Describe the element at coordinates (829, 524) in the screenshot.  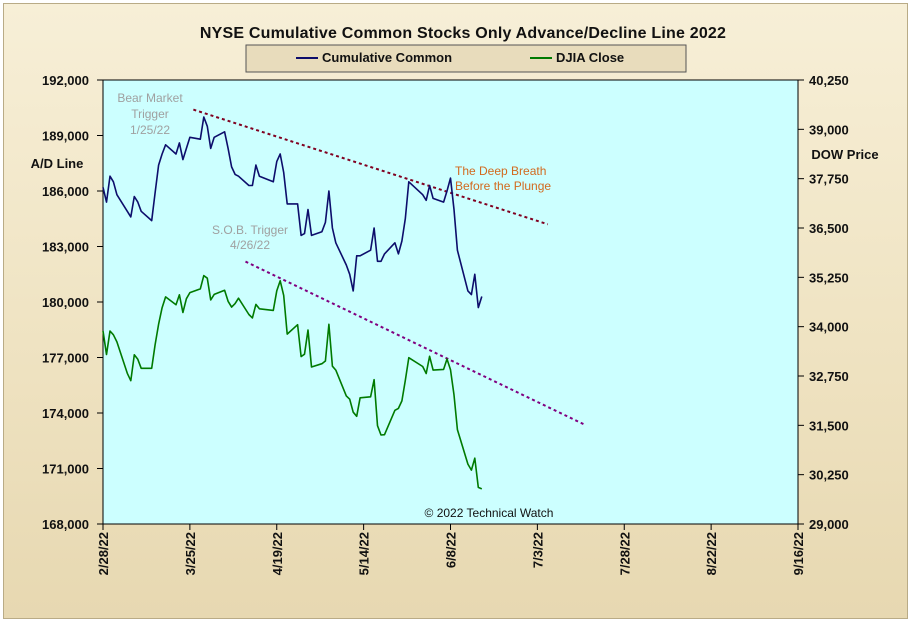
I see `y-right-tick-label: 29,000` at that location.